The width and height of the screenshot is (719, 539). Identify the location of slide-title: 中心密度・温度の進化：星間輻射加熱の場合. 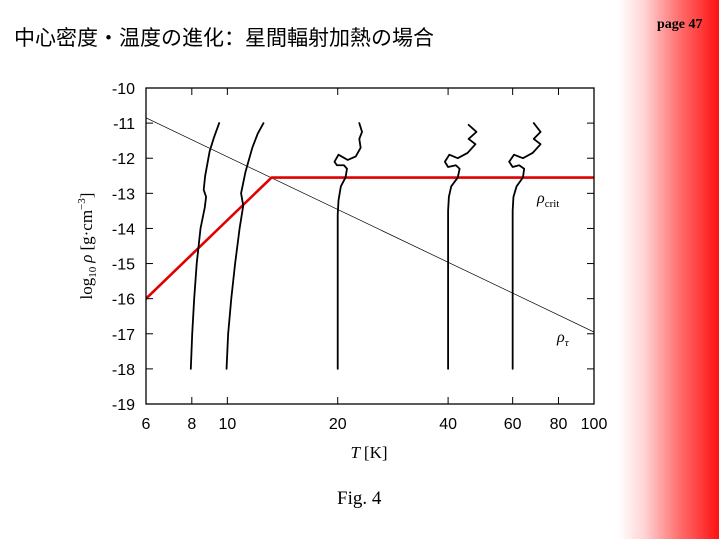
(224, 38).